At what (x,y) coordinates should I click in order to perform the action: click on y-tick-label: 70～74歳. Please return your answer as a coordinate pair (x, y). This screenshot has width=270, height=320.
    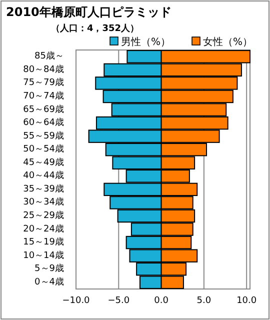
    Looking at the image, I should click on (43, 96).